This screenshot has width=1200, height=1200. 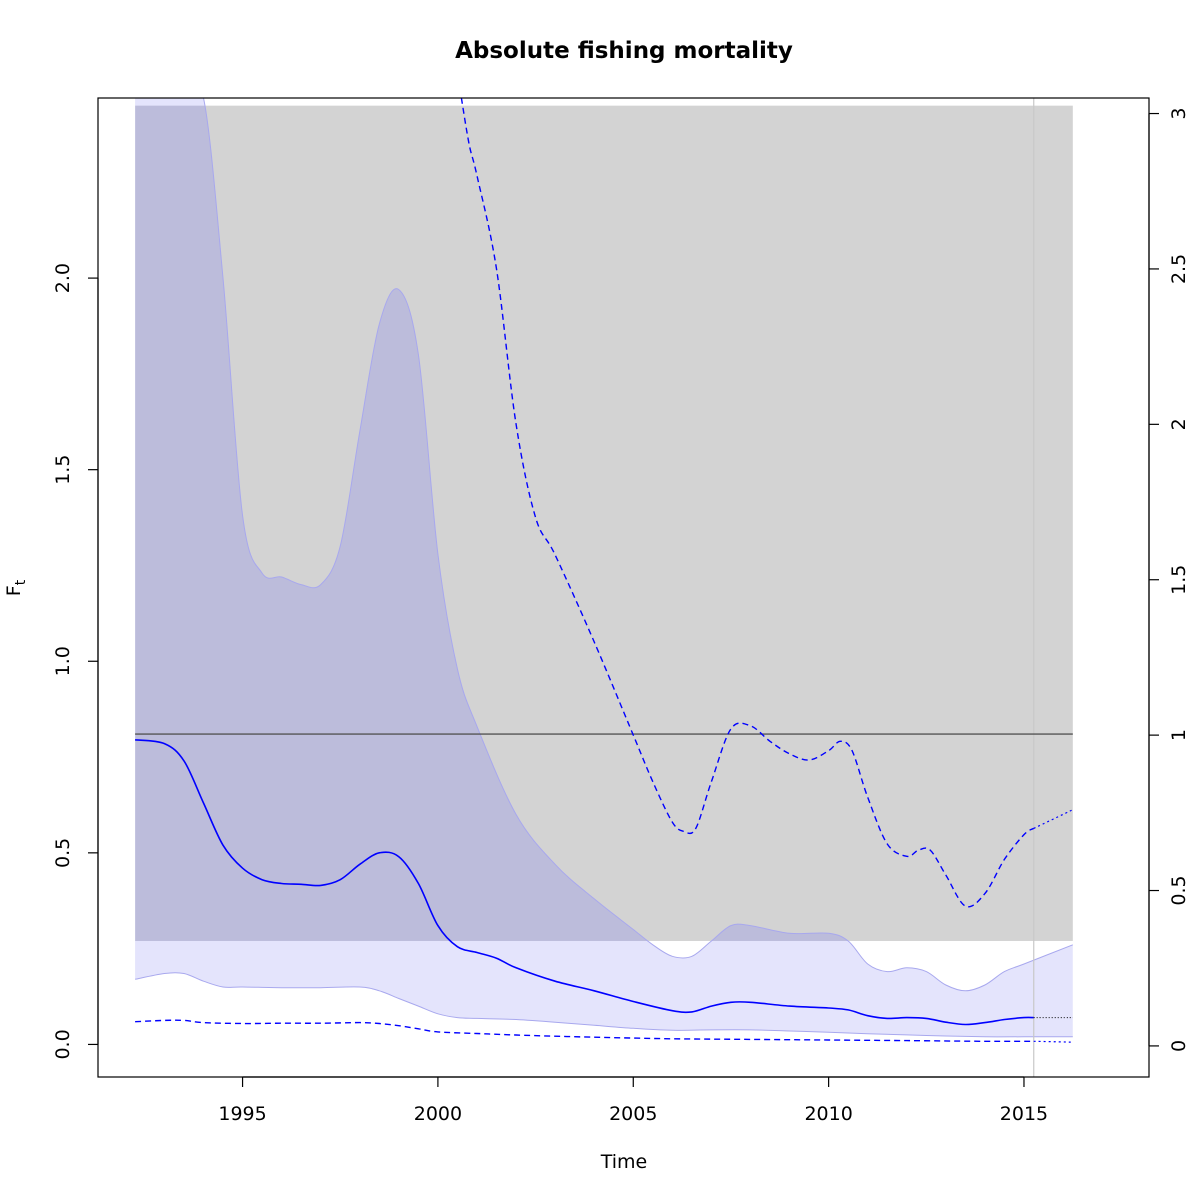 What do you see at coordinates (1179, 735) in the screenshot?
I see `y-tick-right-label: 1` at bounding box center [1179, 735].